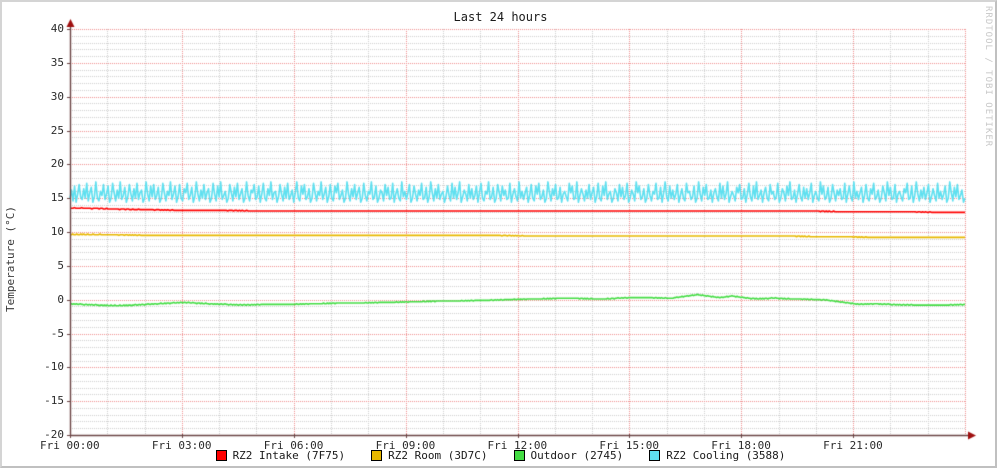 This screenshot has width=997, height=468. I want to click on legend-label: Outdoor (2745), so click(577, 455).